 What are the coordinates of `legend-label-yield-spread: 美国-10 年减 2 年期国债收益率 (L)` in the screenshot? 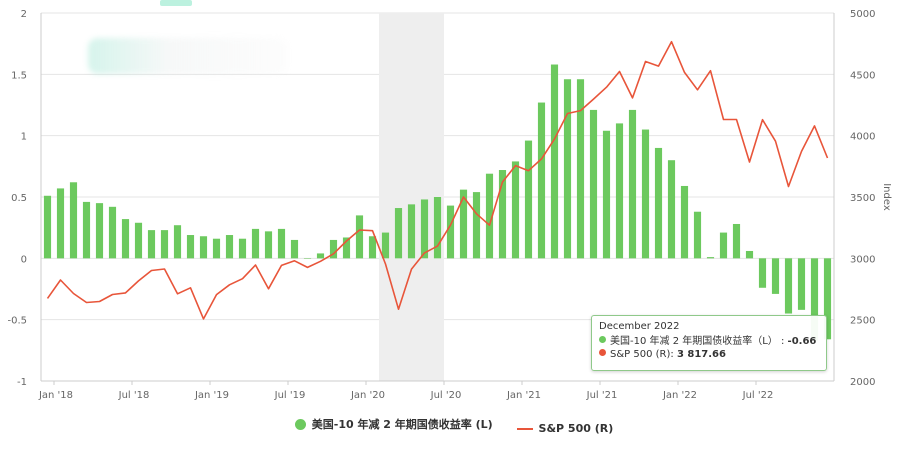 It's located at (402, 424).